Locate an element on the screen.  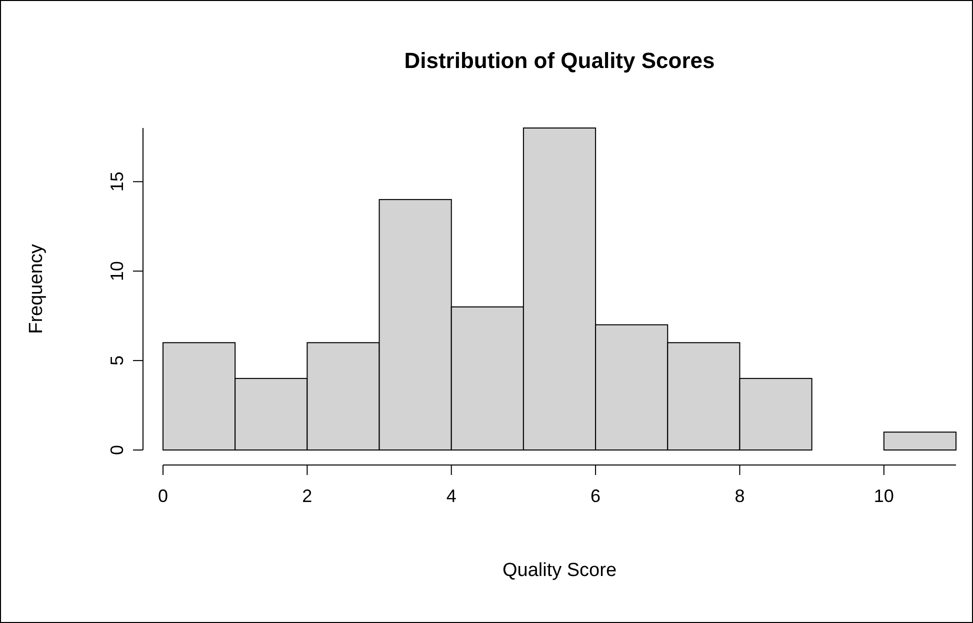
y-tick-label: 10 is located at coordinates (117, 271).